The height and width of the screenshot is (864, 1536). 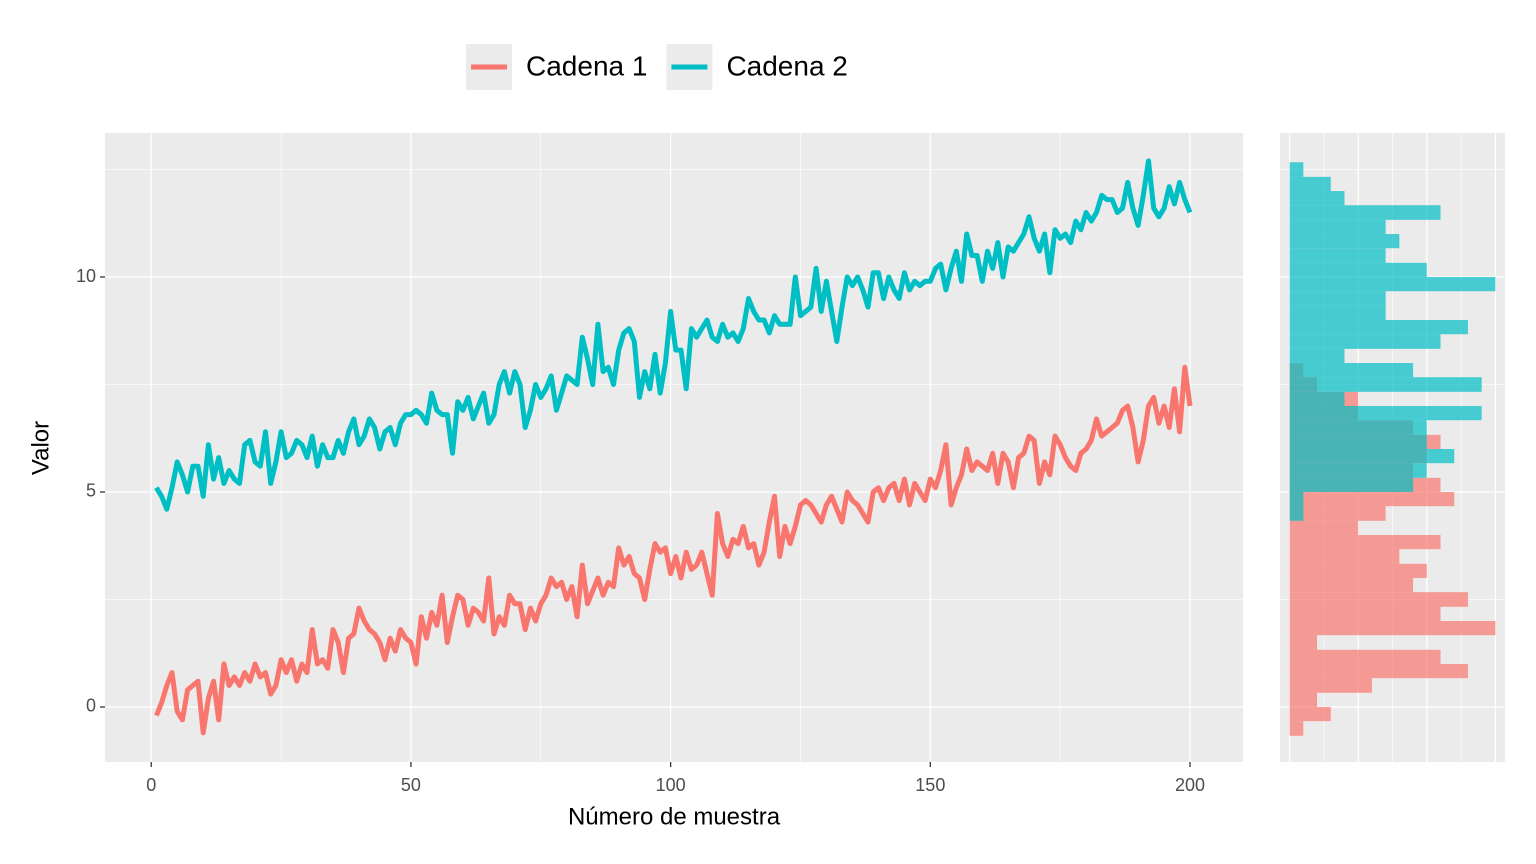 I want to click on legend-label: Cadena 1, so click(x=586, y=65).